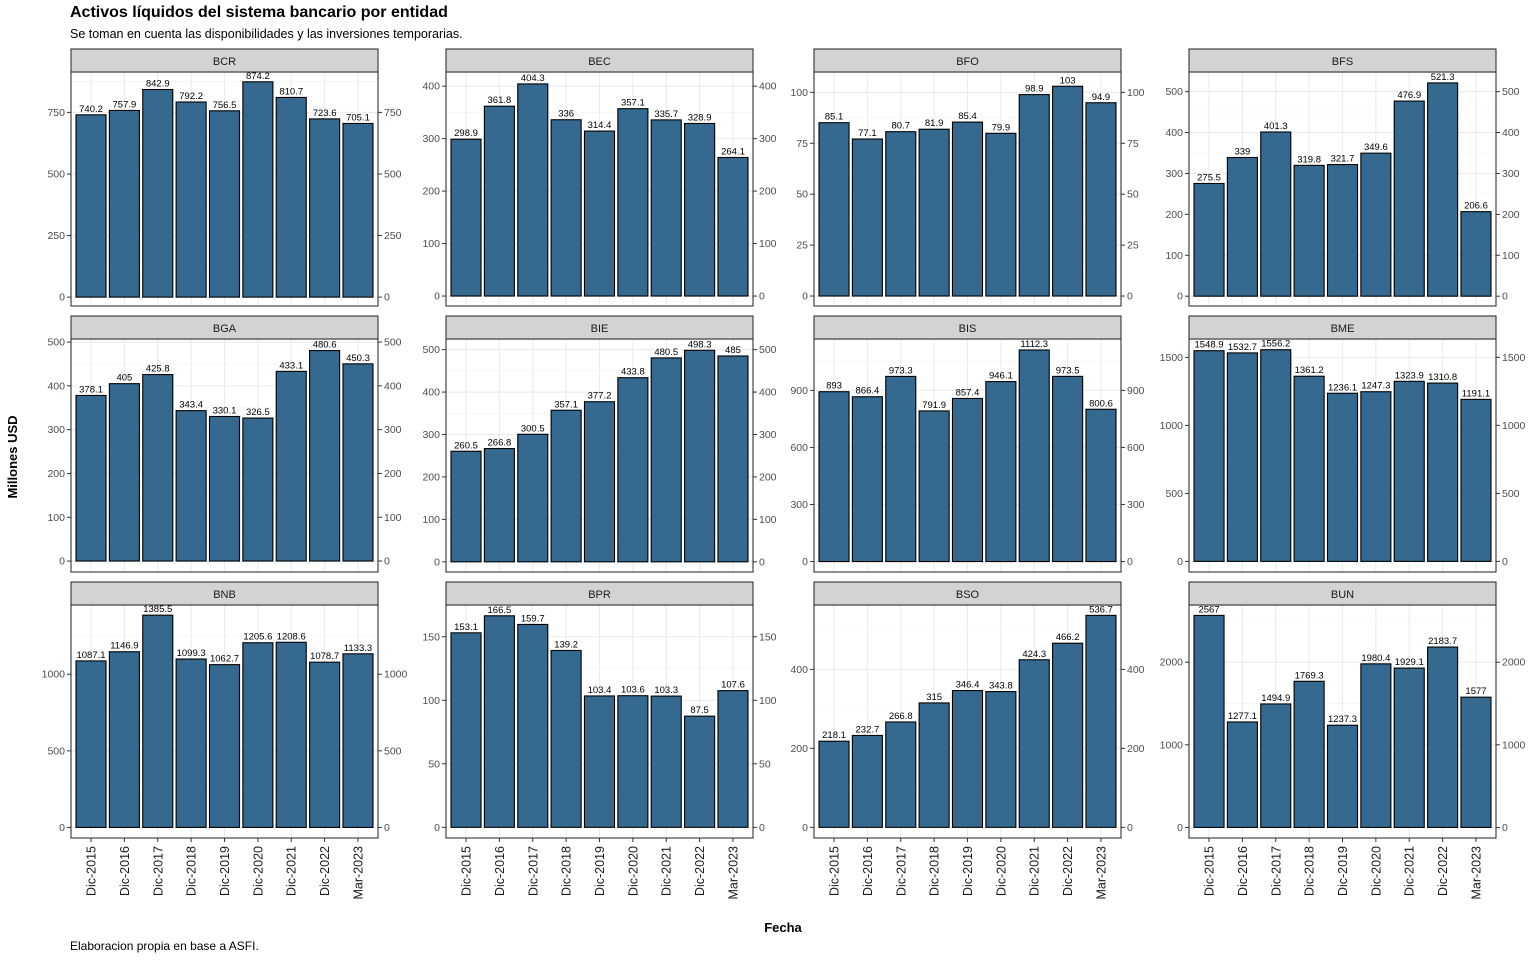 The height and width of the screenshot is (960, 1536). What do you see at coordinates (158, 84) in the screenshot?
I see `data-label: 842.9` at bounding box center [158, 84].